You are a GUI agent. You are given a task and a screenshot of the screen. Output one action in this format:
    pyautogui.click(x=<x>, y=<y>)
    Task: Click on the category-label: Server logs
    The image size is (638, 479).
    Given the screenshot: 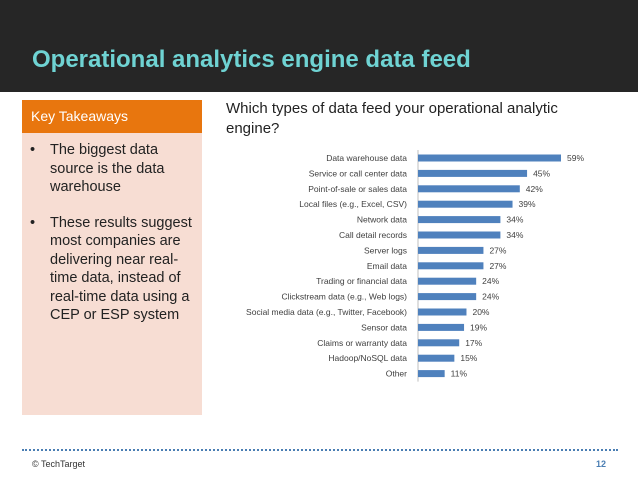 What is the action you would take?
    pyautogui.click(x=385, y=250)
    